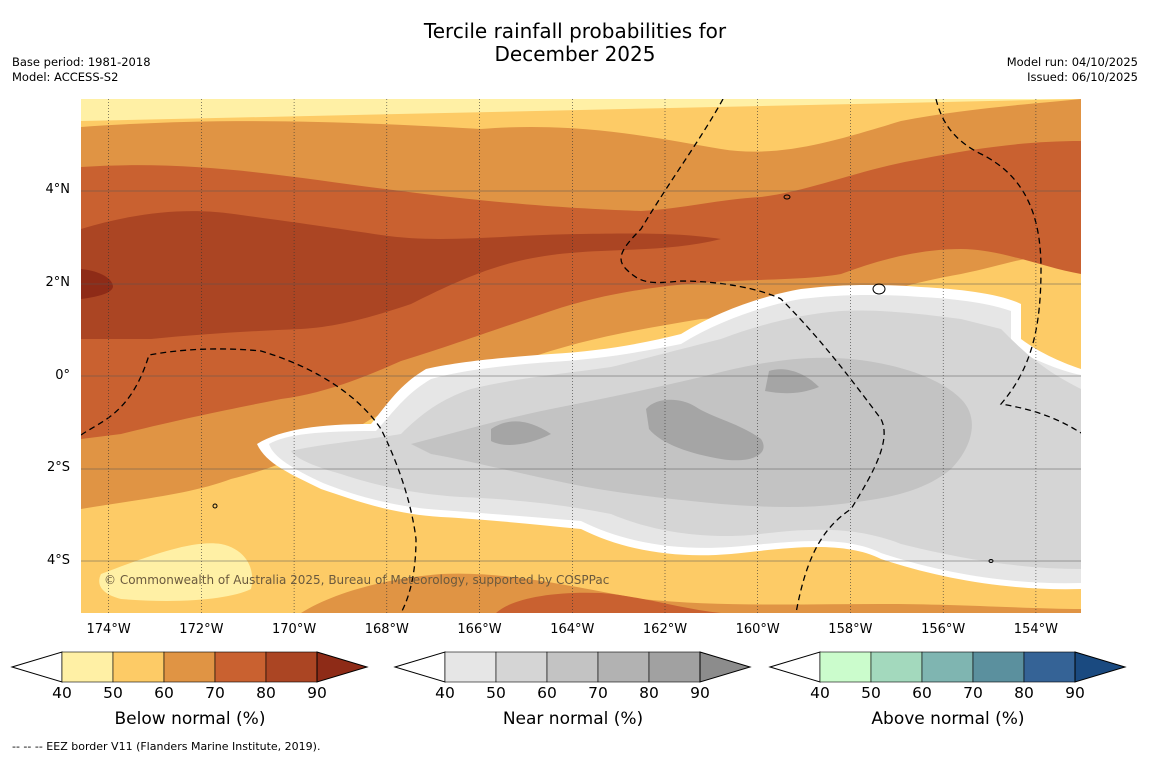  I want to click on eez-border, so click(249, 480).